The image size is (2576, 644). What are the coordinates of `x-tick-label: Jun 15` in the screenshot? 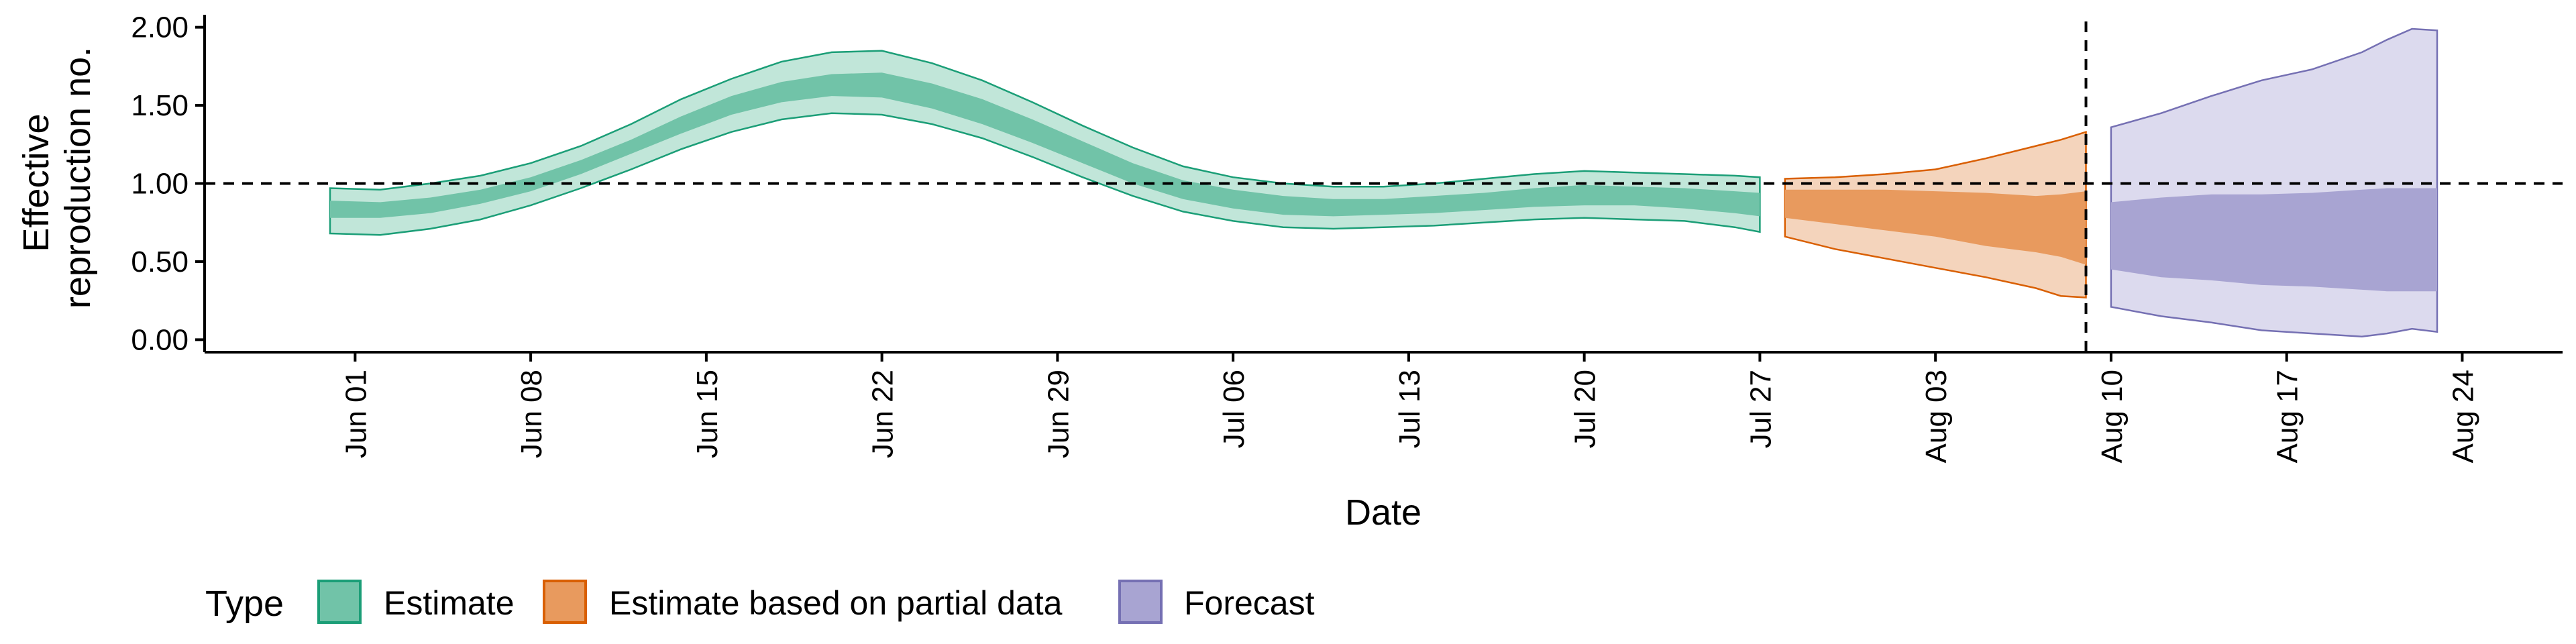 It's located at (707, 414).